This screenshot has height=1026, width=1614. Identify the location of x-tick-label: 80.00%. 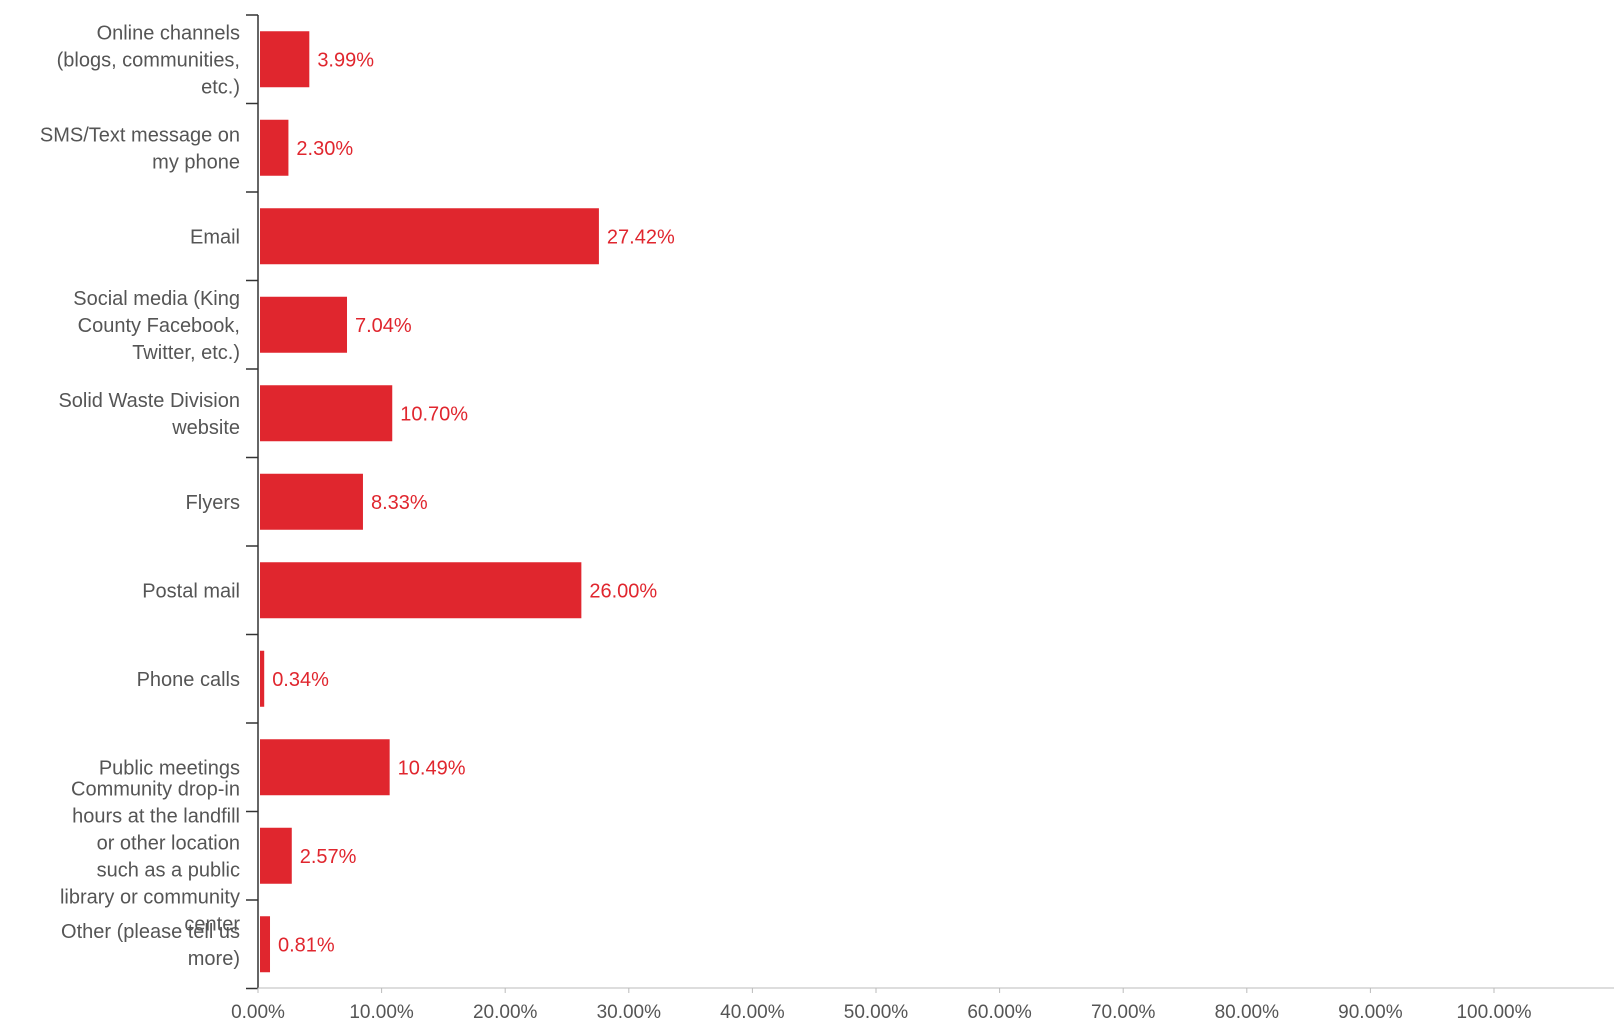
(1247, 1012).